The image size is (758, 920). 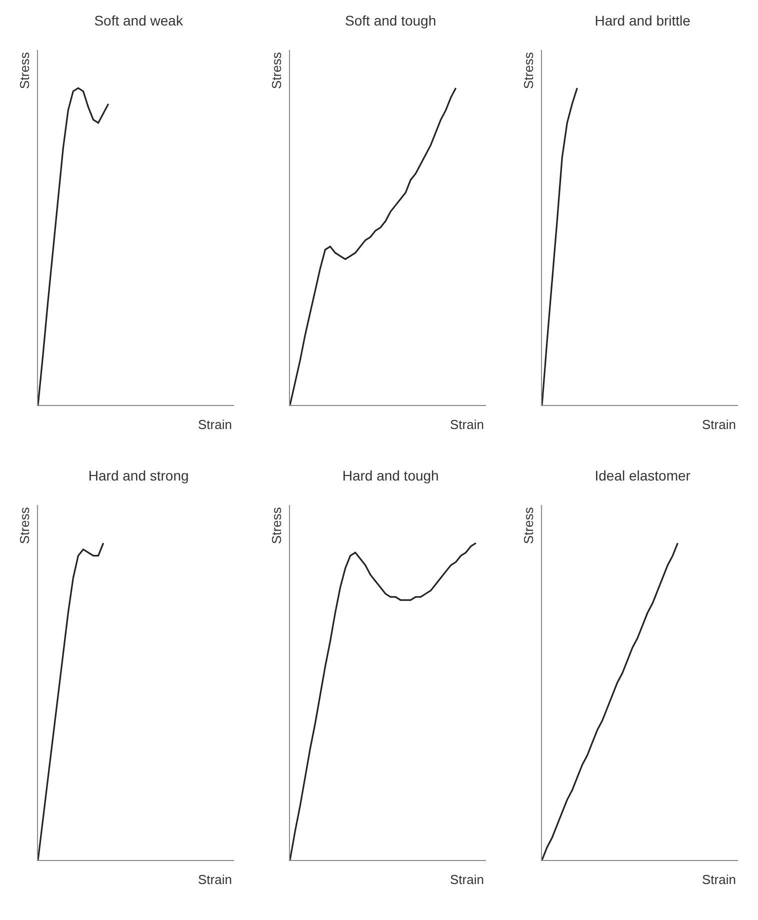 I want to click on chart-title: Soft and tough, so click(x=390, y=20).